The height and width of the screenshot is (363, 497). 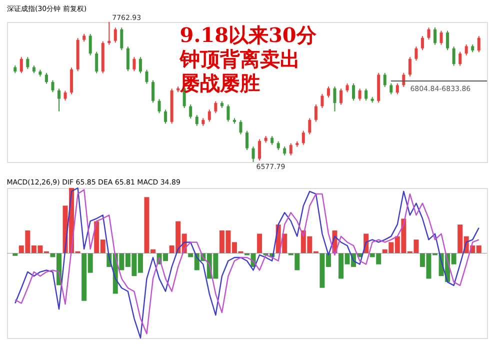 What do you see at coordinates (249, 35) in the screenshot?
I see `annotation: 9.18以来30分` at bounding box center [249, 35].